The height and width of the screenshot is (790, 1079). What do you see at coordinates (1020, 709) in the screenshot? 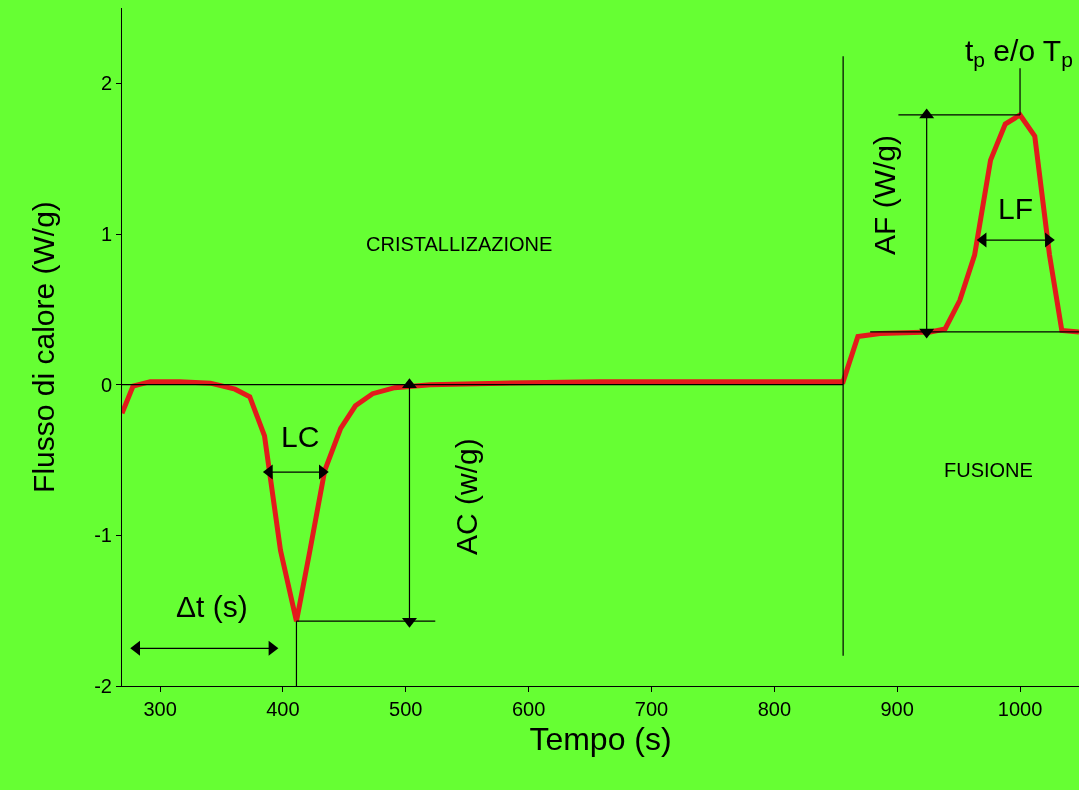
I see `x-tick-label: 1000` at bounding box center [1020, 709].